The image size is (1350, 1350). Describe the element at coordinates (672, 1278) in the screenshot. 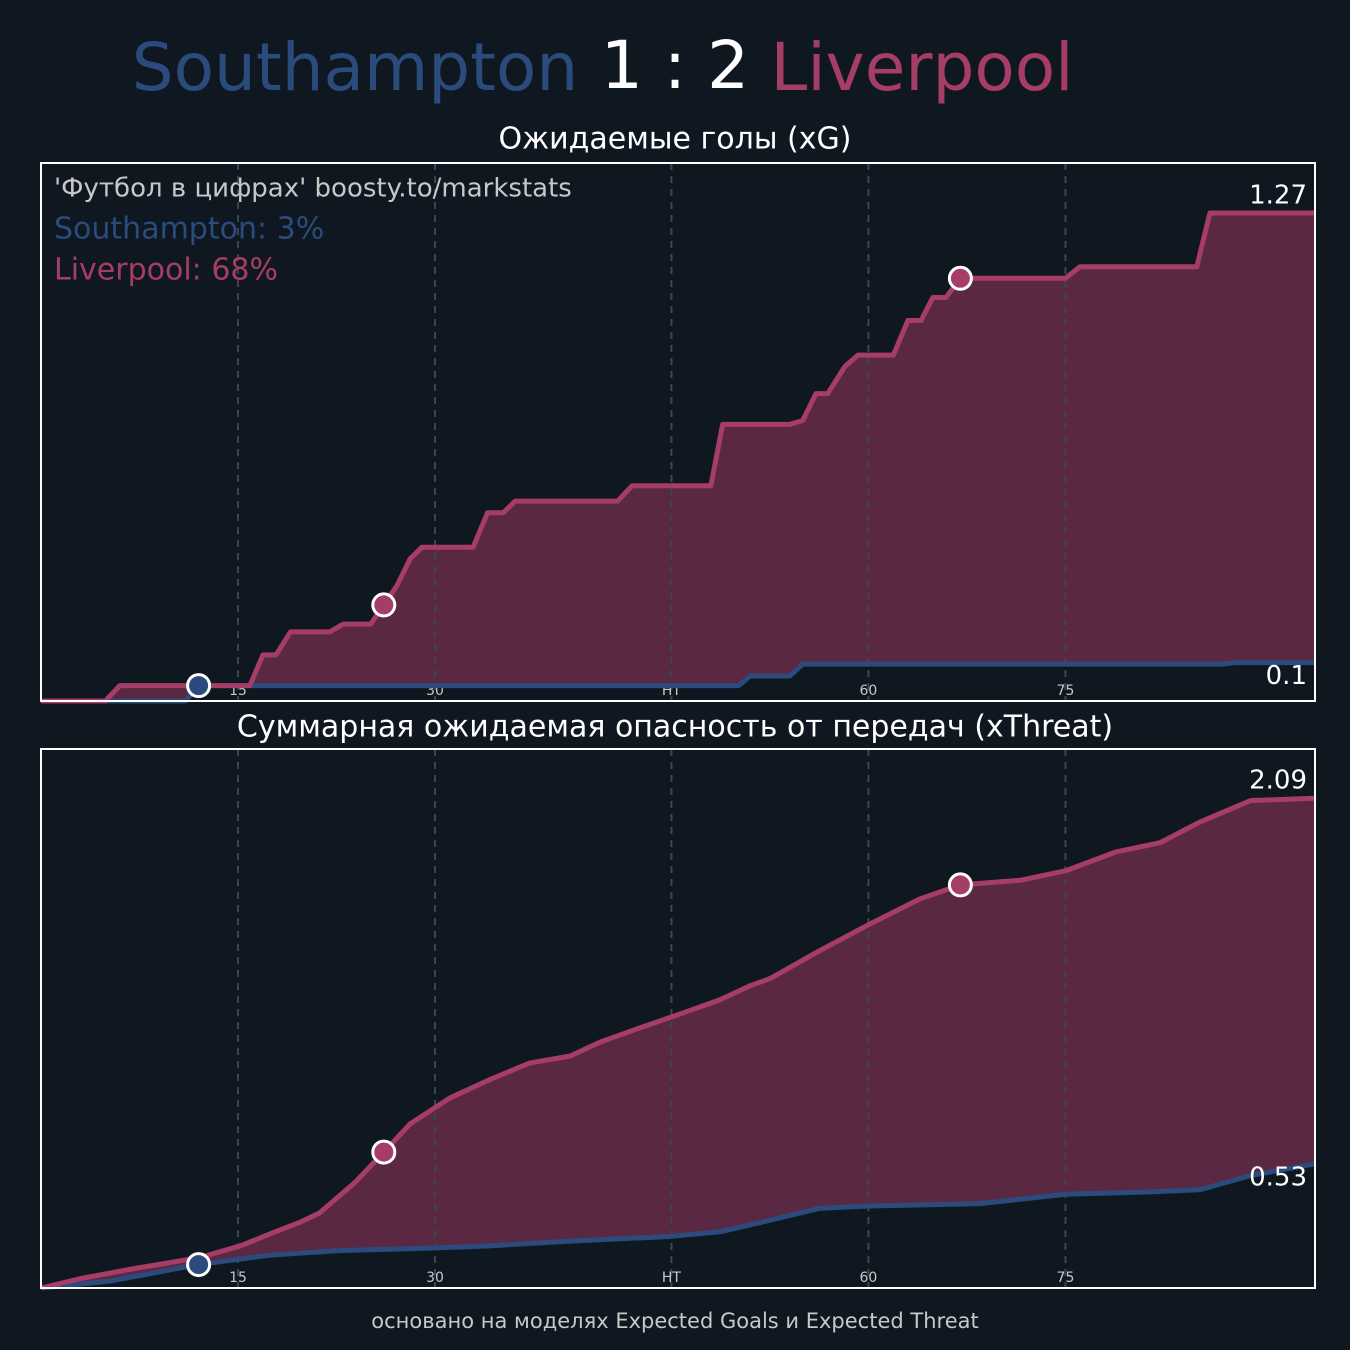

I see `x-tick-label: HT` at that location.